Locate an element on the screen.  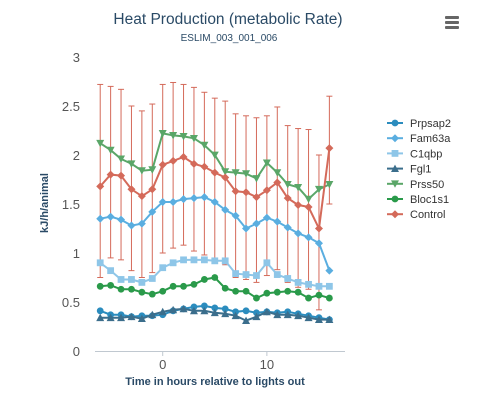
menu-icon-line is located at coordinates (452, 22).